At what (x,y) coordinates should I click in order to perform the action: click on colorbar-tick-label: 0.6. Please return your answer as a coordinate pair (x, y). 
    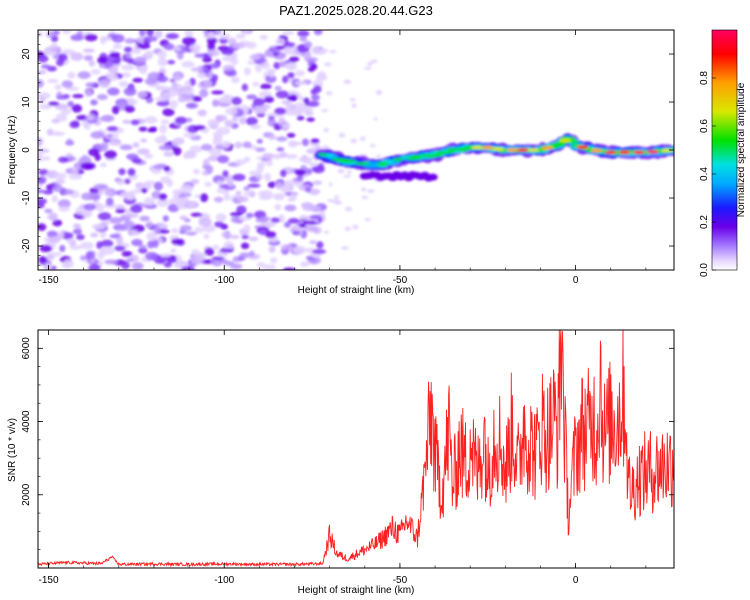
    Looking at the image, I should click on (704, 126).